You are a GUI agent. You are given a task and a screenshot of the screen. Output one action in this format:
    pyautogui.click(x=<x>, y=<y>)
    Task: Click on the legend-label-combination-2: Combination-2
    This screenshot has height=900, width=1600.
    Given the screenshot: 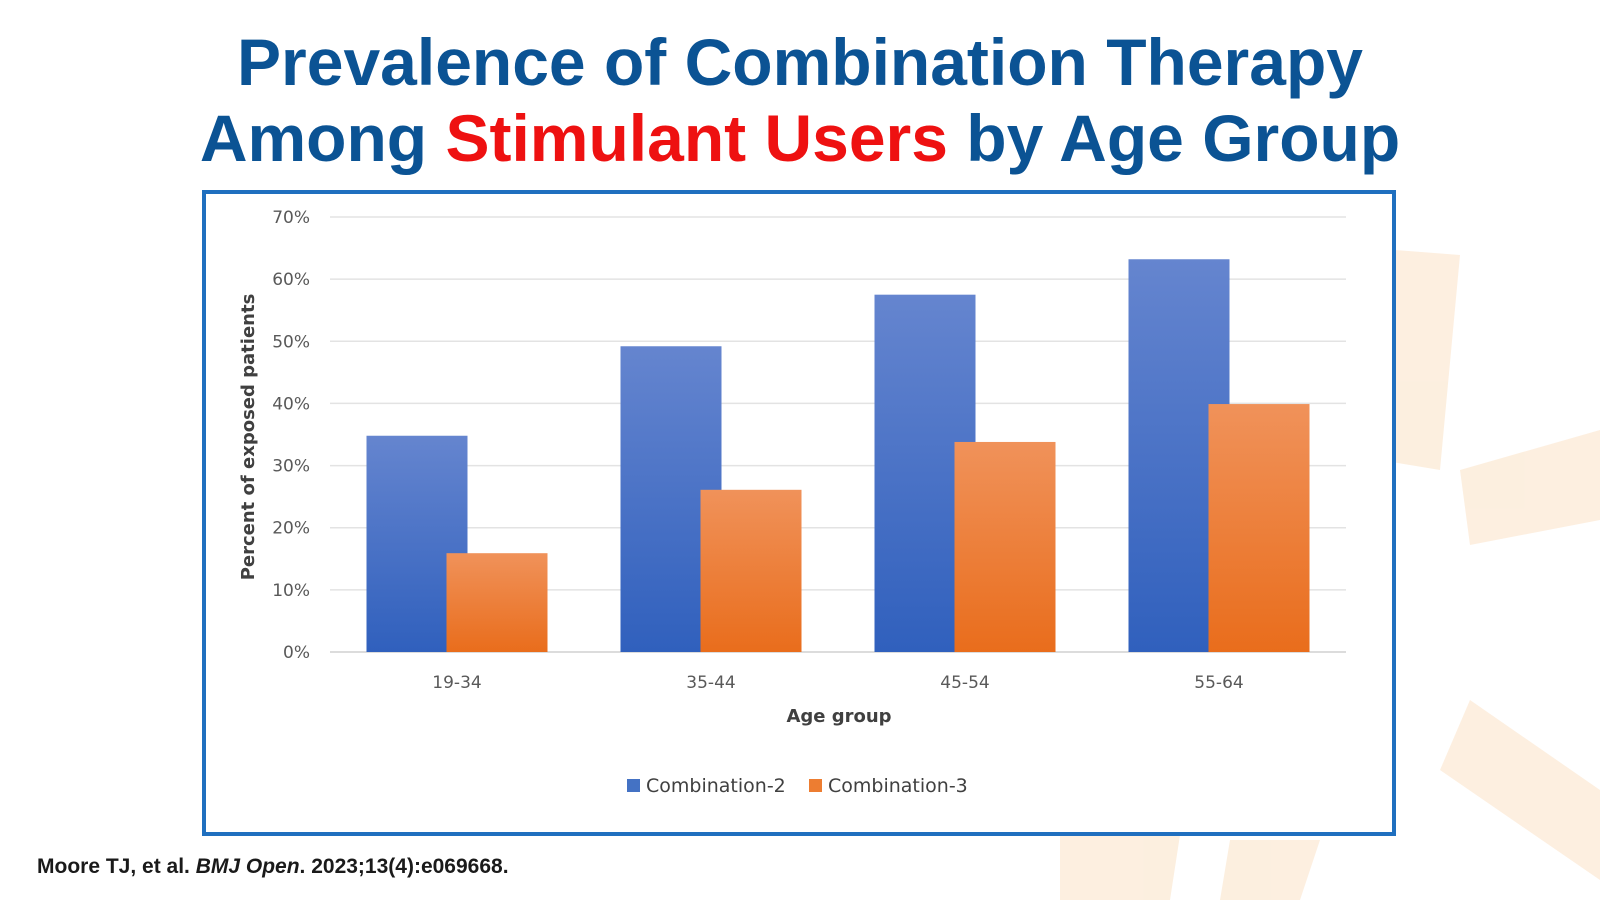 What is the action you would take?
    pyautogui.click(x=716, y=786)
    